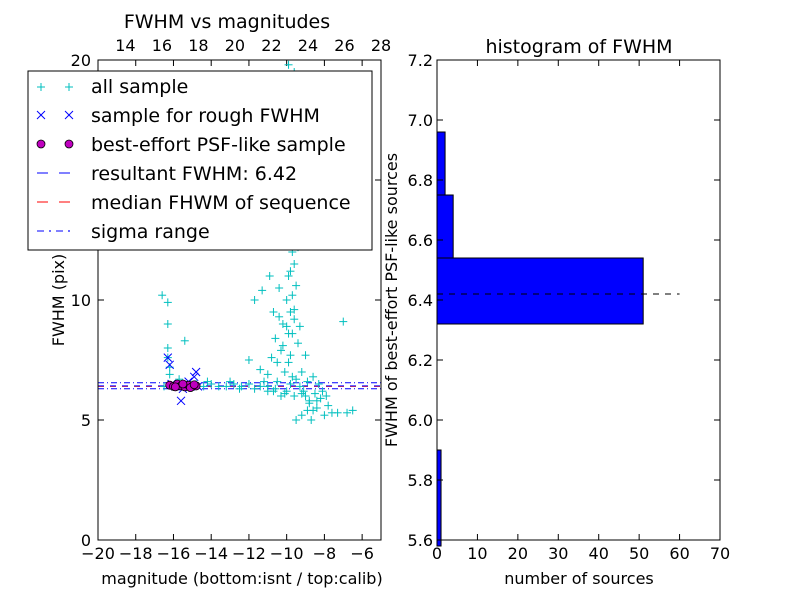 The height and width of the screenshot is (600, 800). Describe the element at coordinates (344, 45) in the screenshot. I see `scatter-top-tick-label: 26` at that location.